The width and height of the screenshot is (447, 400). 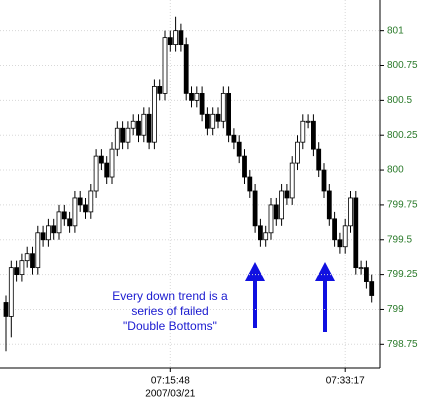 What do you see at coordinates (169, 311) in the screenshot?
I see `annotation: series of failed` at bounding box center [169, 311].